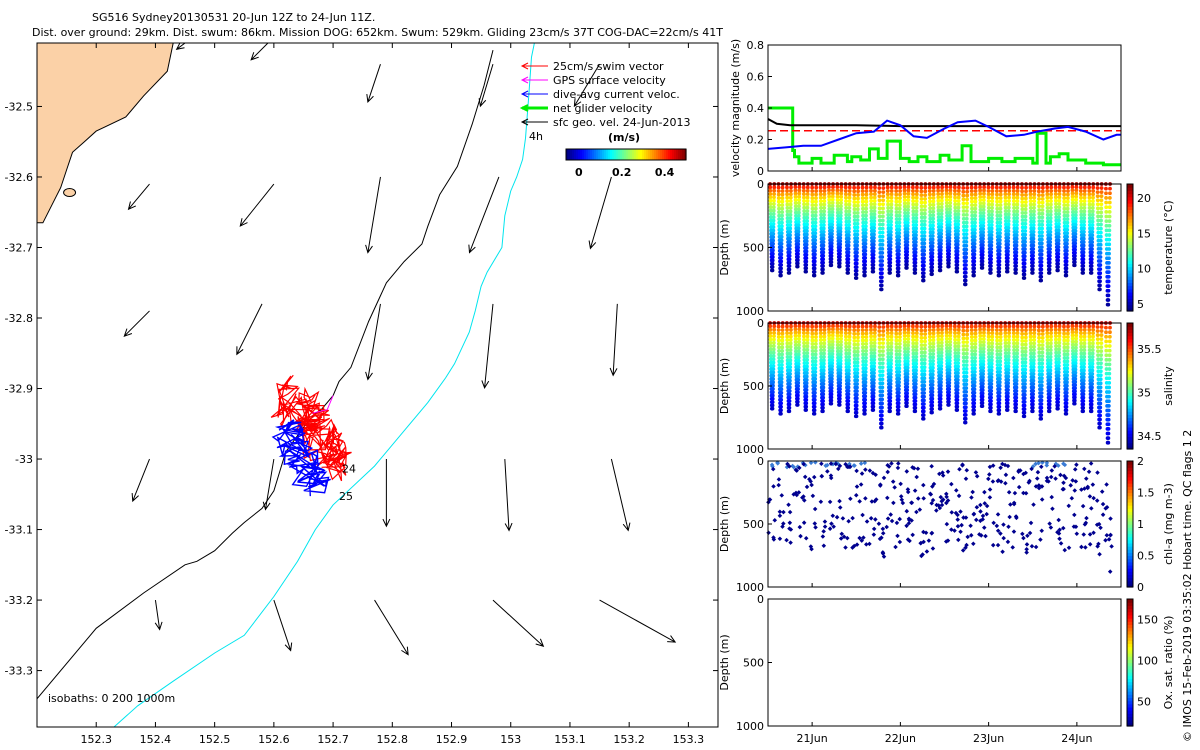  What do you see at coordinates (753, 386) in the screenshot?
I see `depth-y-tick-label: 500` at bounding box center [753, 386].